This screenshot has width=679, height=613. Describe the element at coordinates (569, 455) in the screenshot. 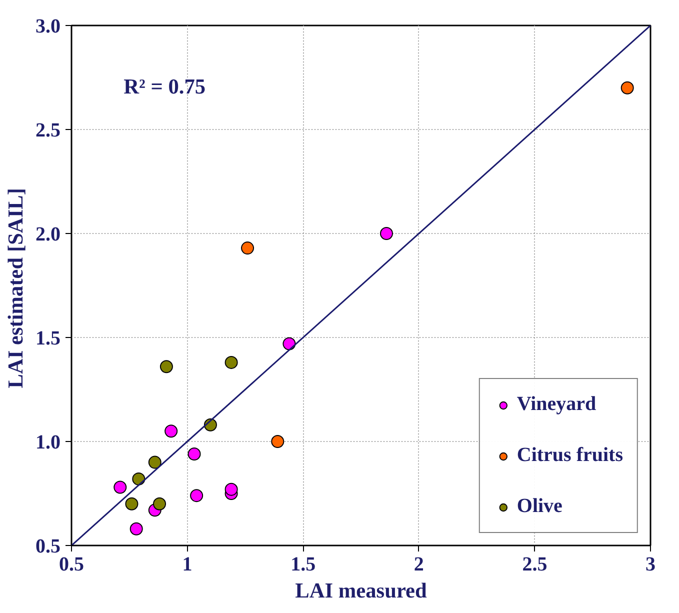

I see `legend-label: Citrus fruits` at that location.